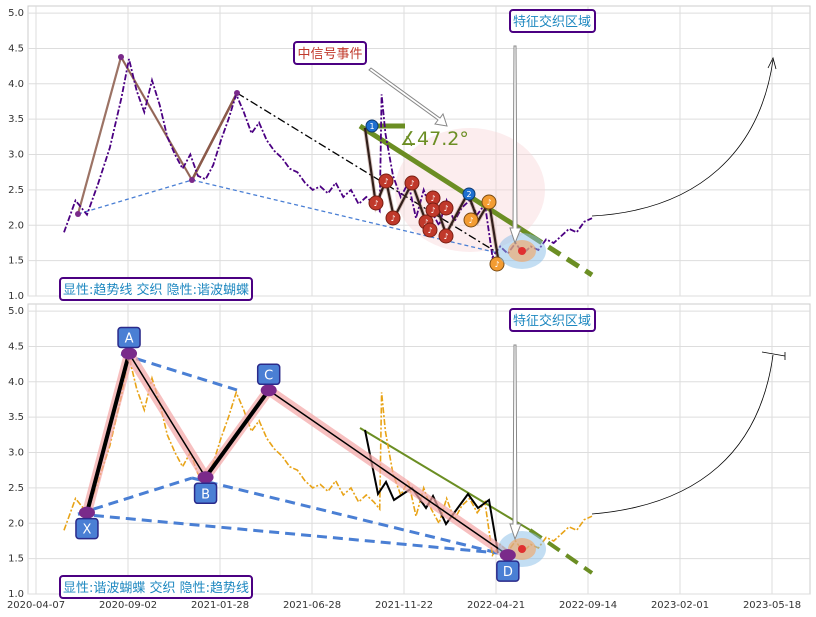  I want to click on x-tick-label: 2021-01-28, so click(220, 605).